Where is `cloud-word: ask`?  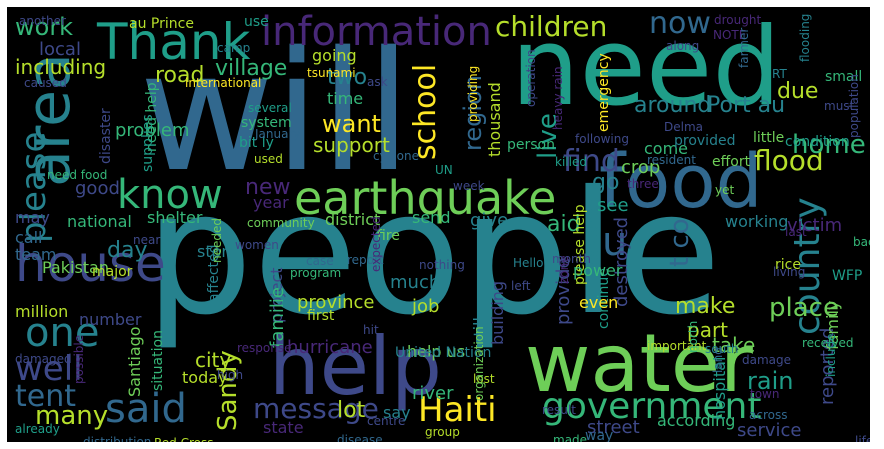 cloud-word: ask is located at coordinates (377, 82).